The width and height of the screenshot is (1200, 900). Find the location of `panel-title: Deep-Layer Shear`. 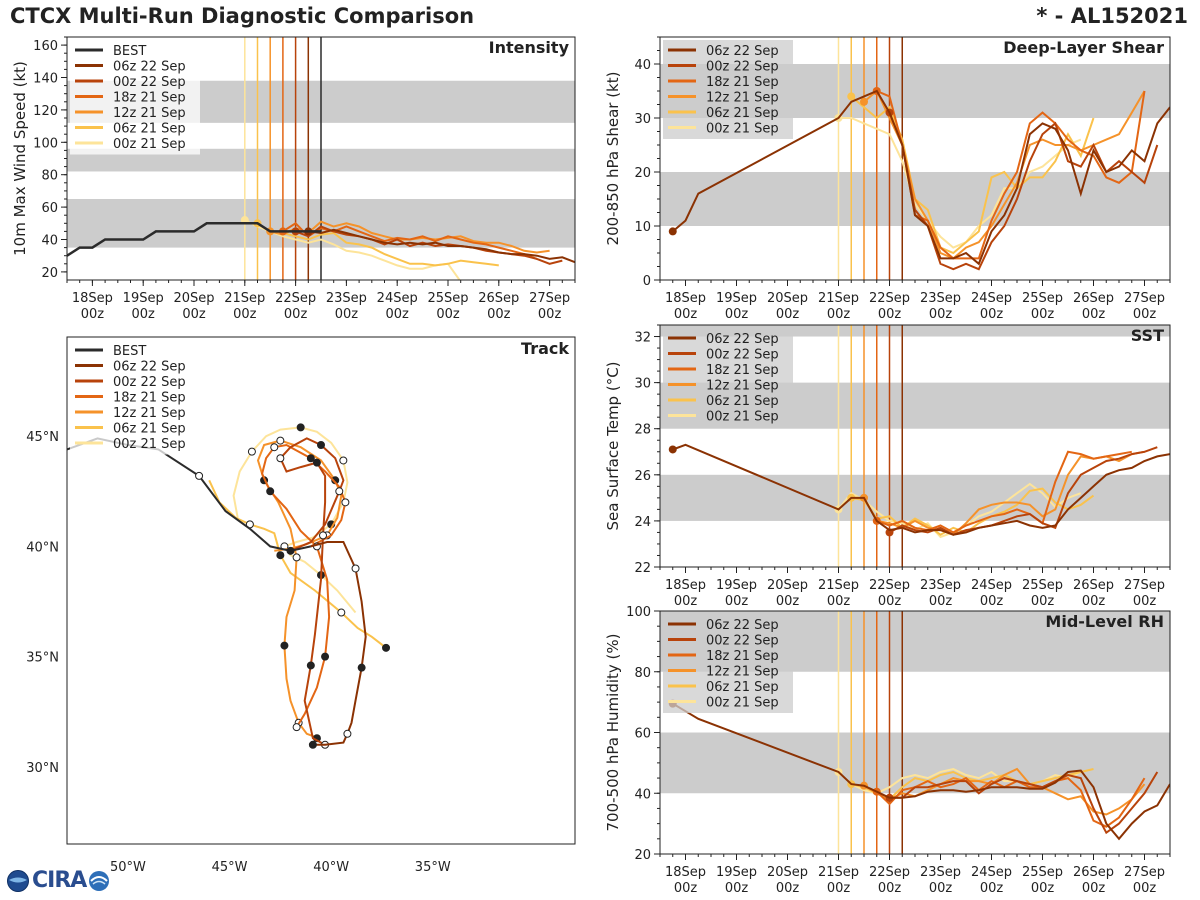

panel-title: Deep-Layer Shear is located at coordinates (1083, 47).